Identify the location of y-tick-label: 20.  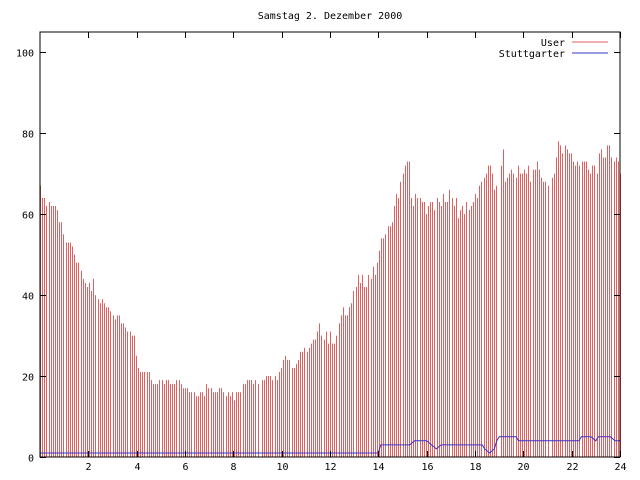
(28, 378).